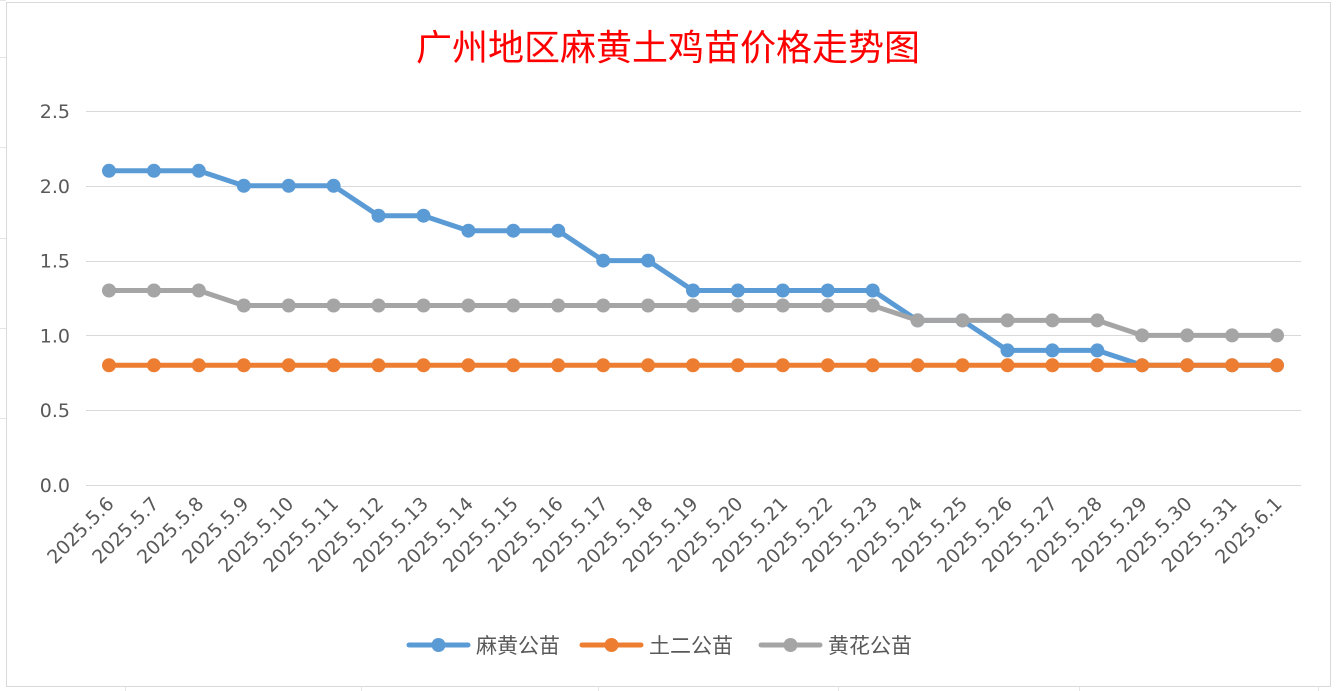 This screenshot has width=1337, height=691. Describe the element at coordinates (55, 486) in the screenshot. I see `y-tick-label: 0.0` at that location.